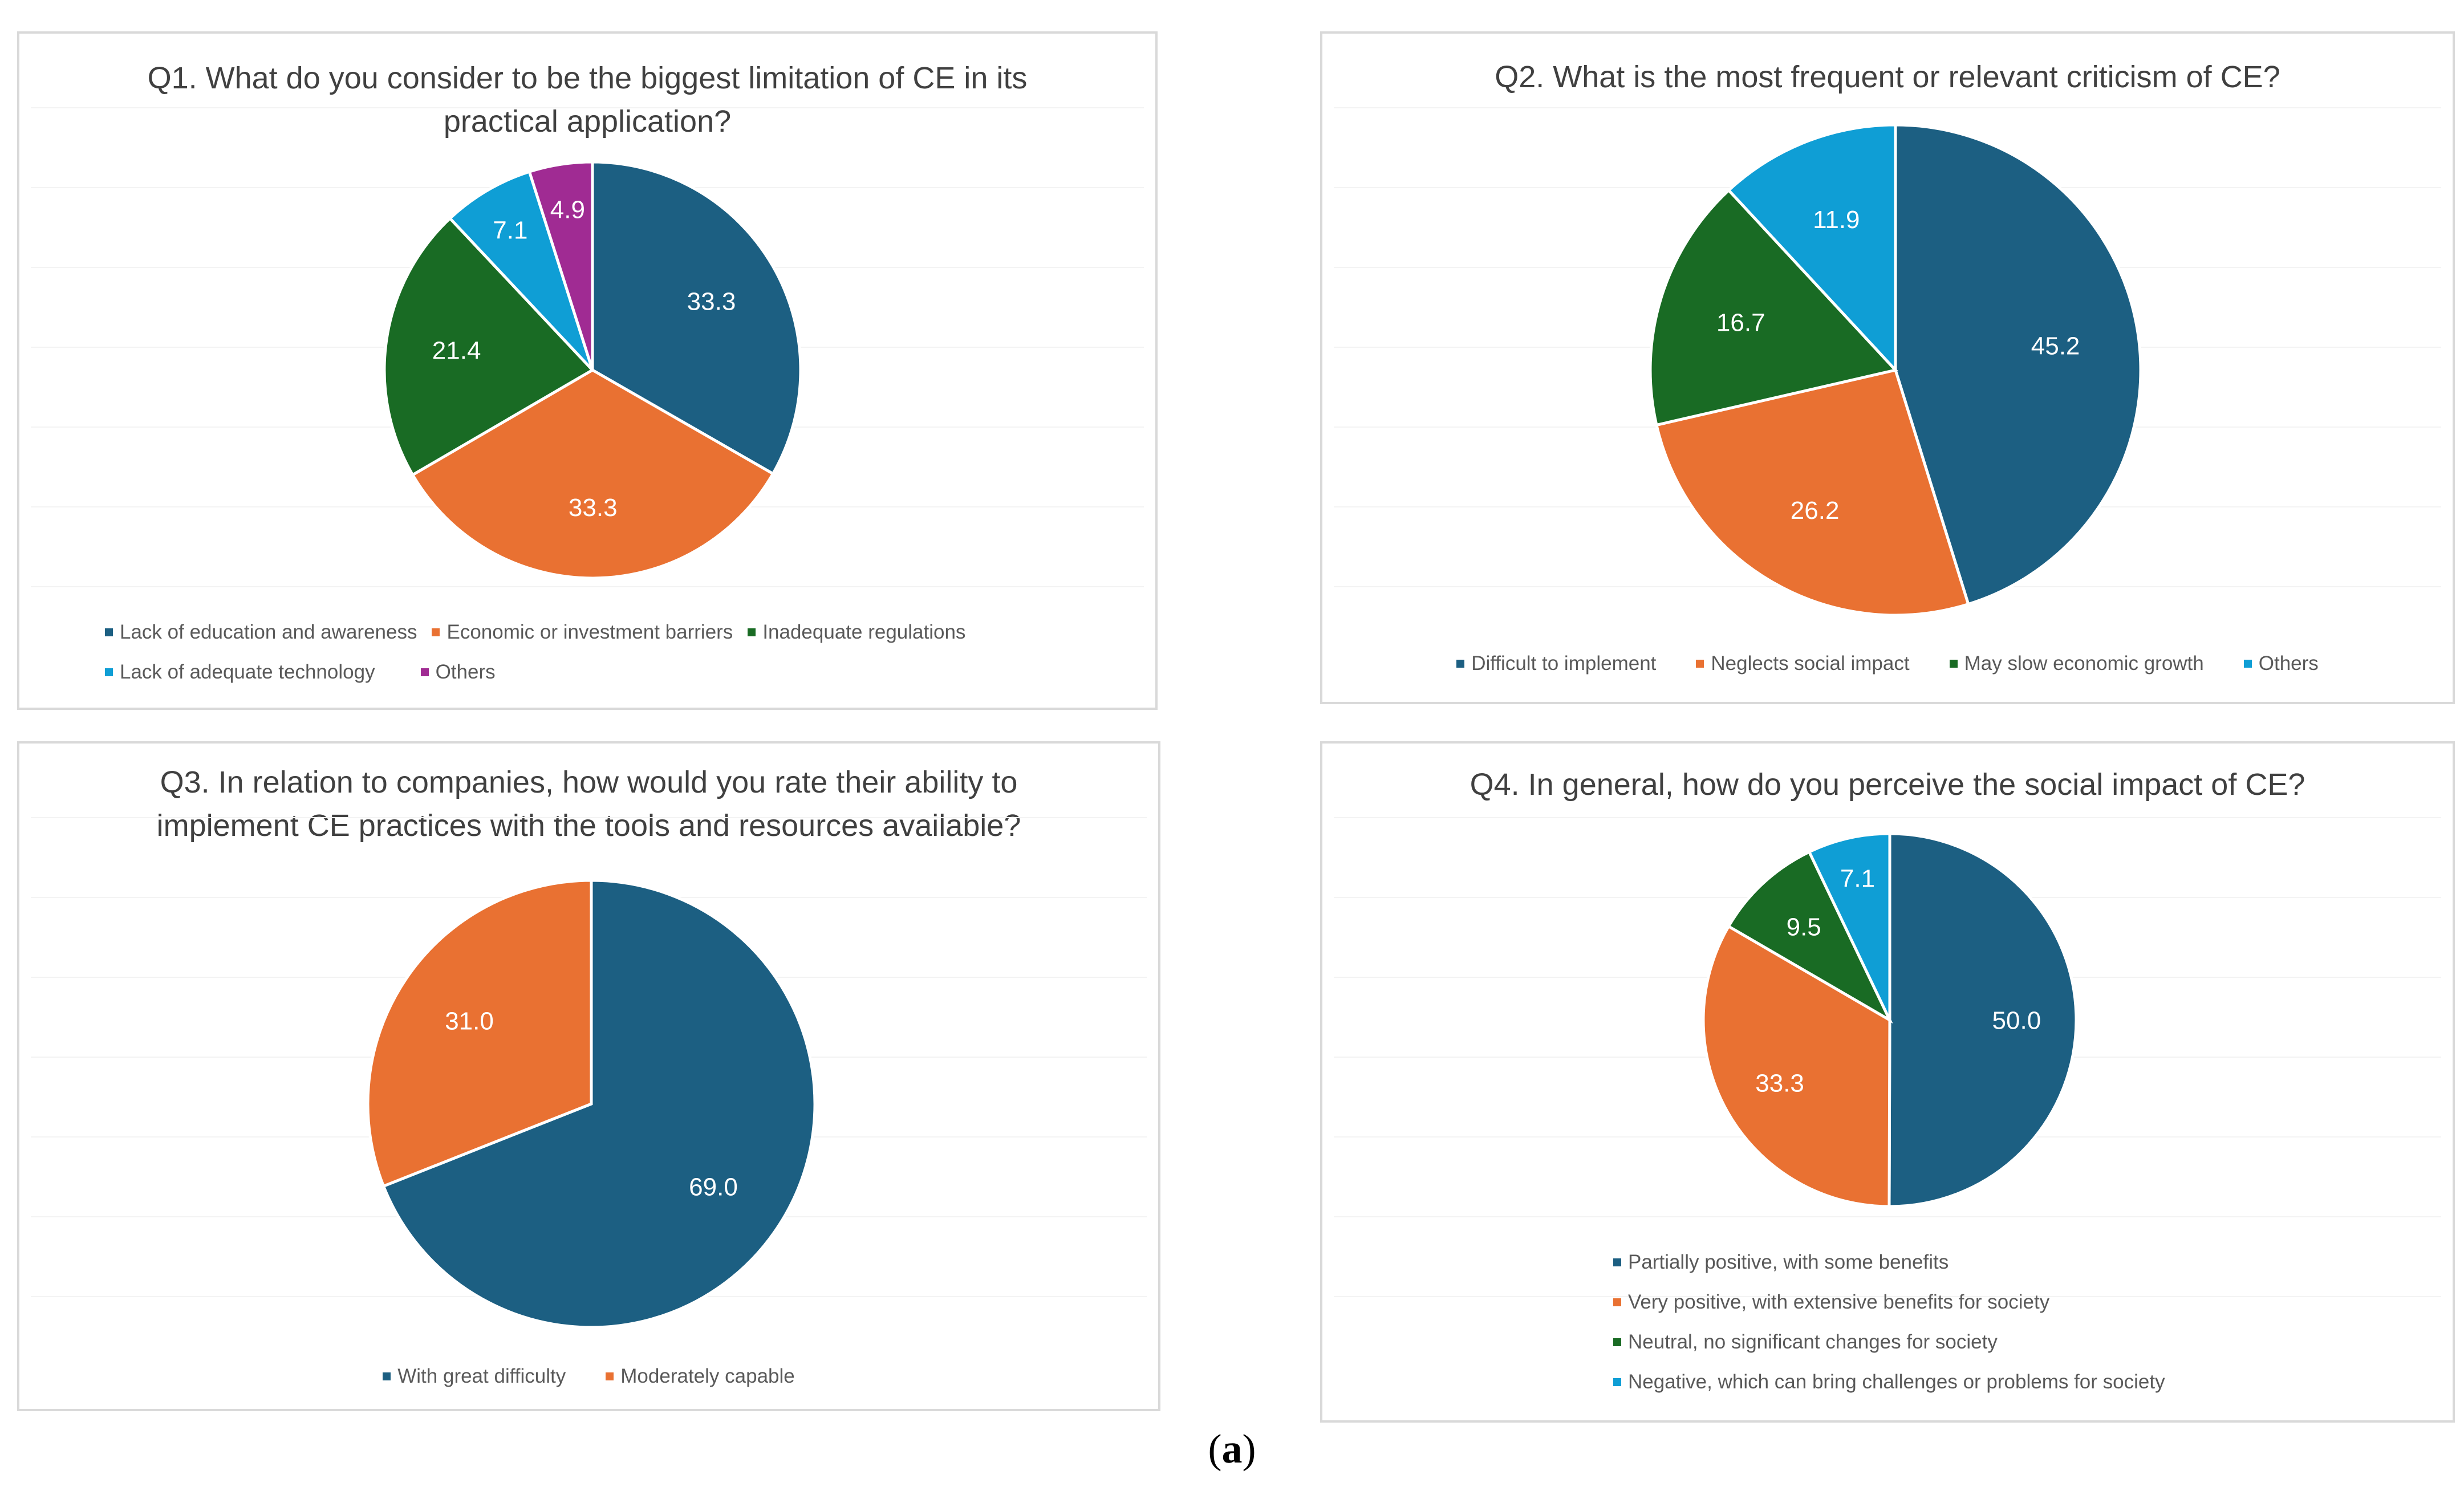 Image resolution: width=2464 pixels, height=1503 pixels. I want to click on figure-caption: (a), so click(1232, 1449).